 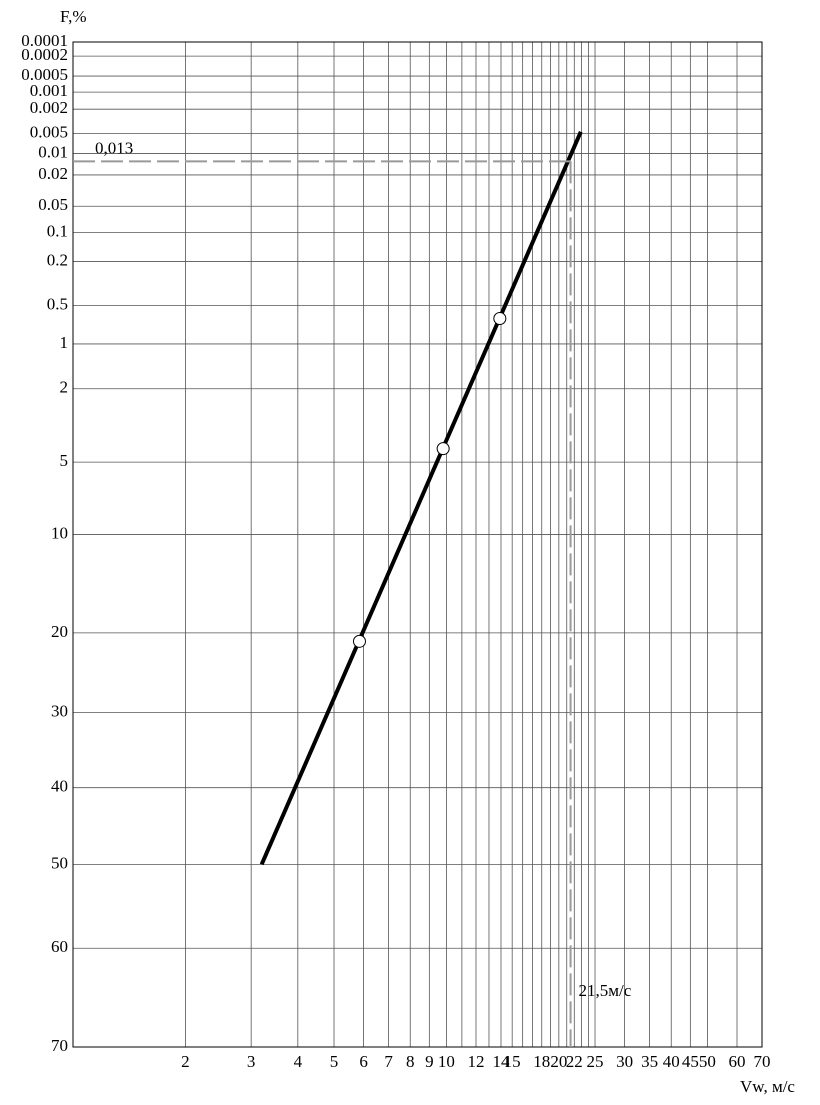 What do you see at coordinates (114, 147) in the screenshot?
I see `annotation: 0,013` at bounding box center [114, 147].